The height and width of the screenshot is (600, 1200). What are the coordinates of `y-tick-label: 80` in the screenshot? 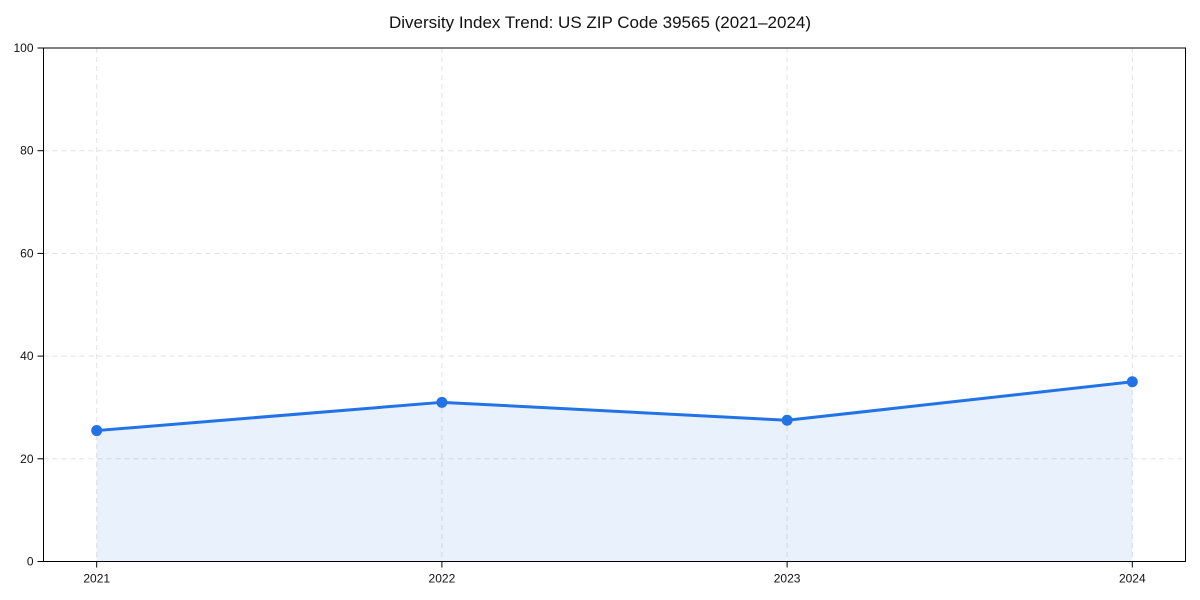 It's located at (27, 151).